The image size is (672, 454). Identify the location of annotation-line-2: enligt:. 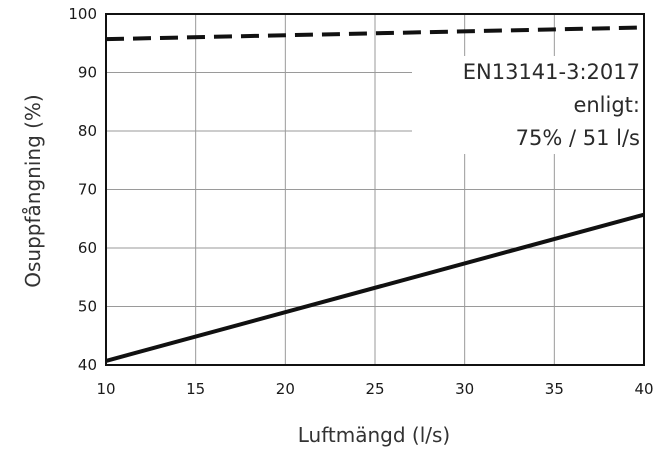
(606, 105).